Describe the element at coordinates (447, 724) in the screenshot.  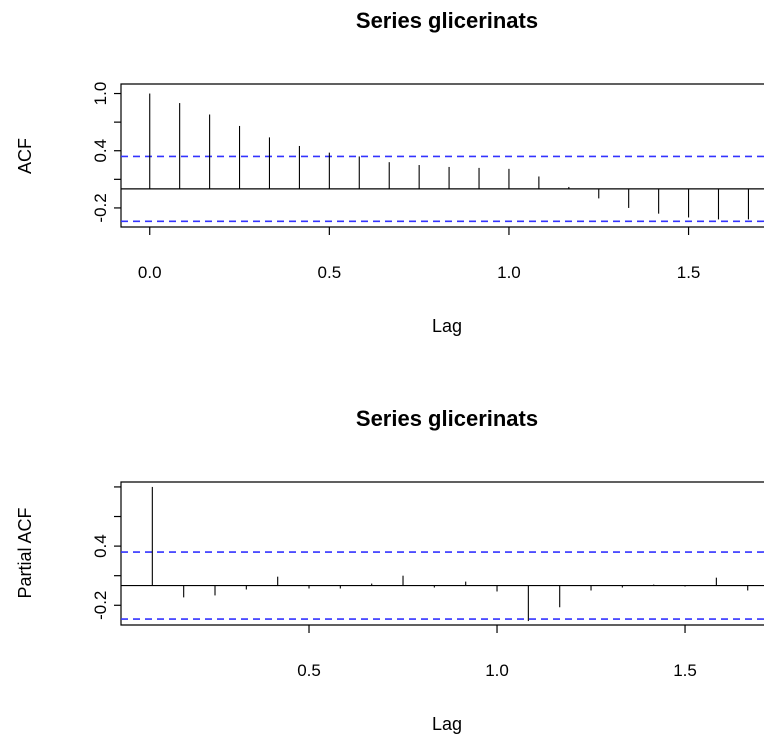
I see `pacf-x-axis-title: Lag` at that location.